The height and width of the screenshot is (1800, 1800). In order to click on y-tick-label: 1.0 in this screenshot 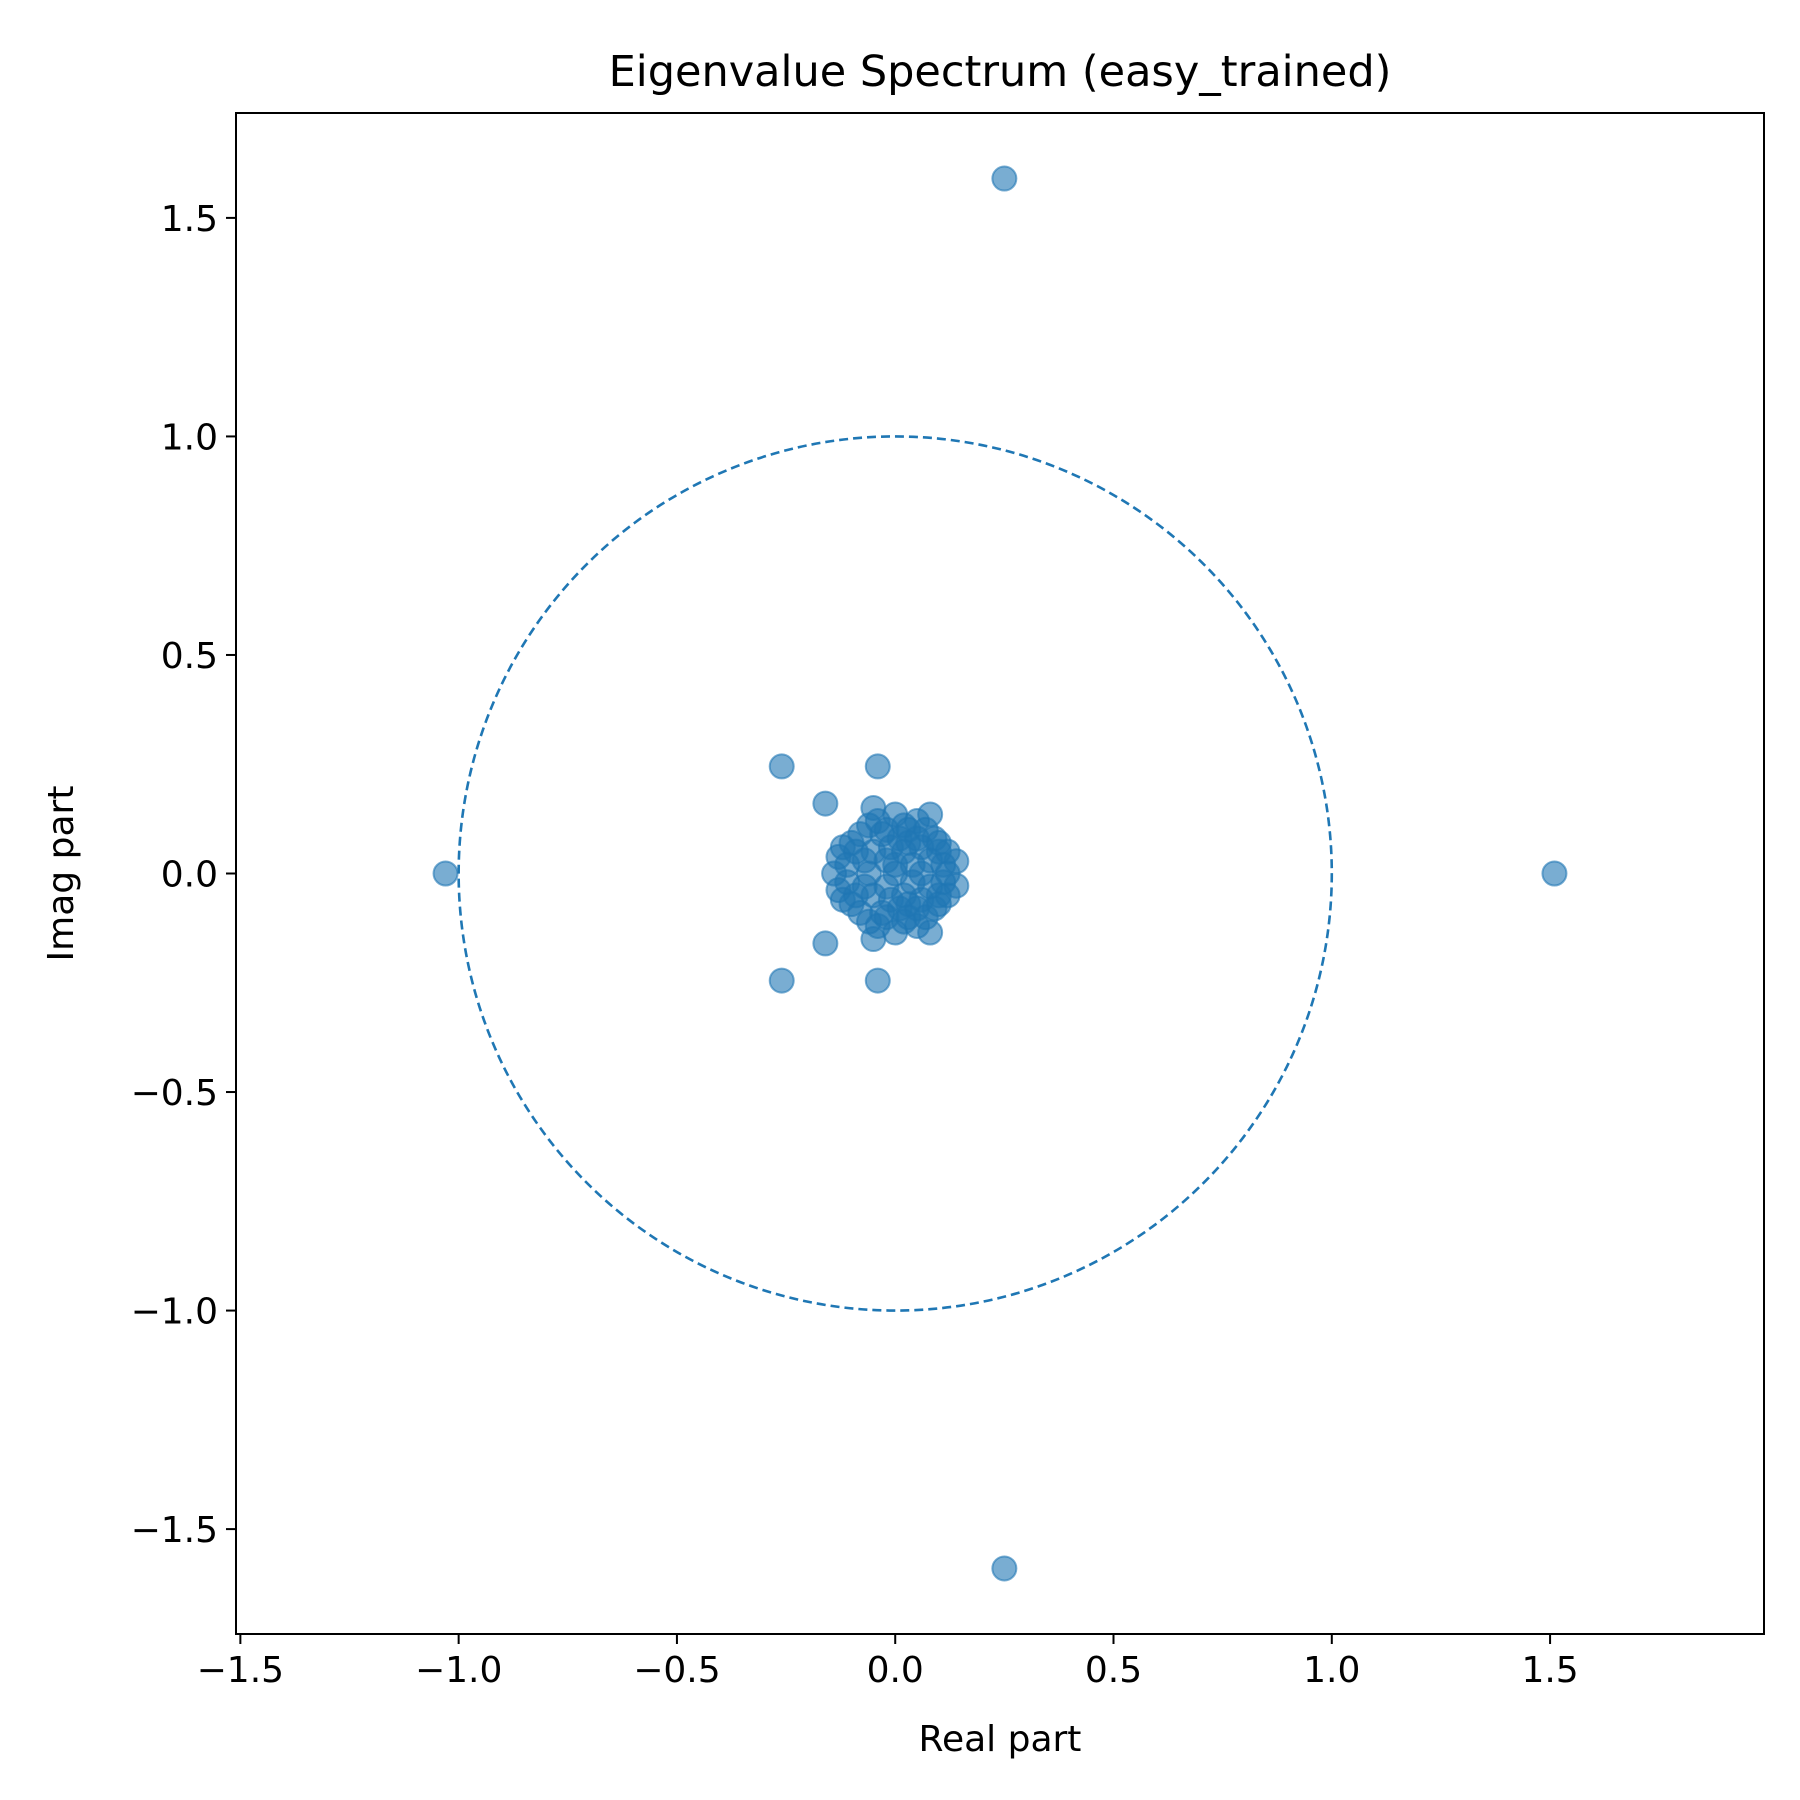, I will do `click(189, 437)`.